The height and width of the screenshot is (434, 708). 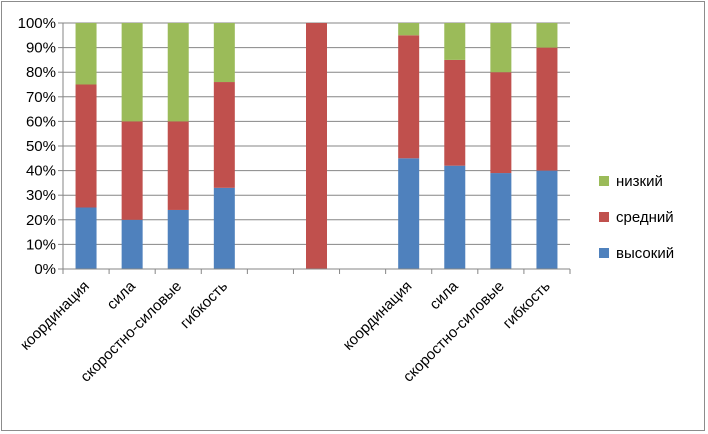 I want to click on y-tick-label: 0%, so click(x=45, y=269).